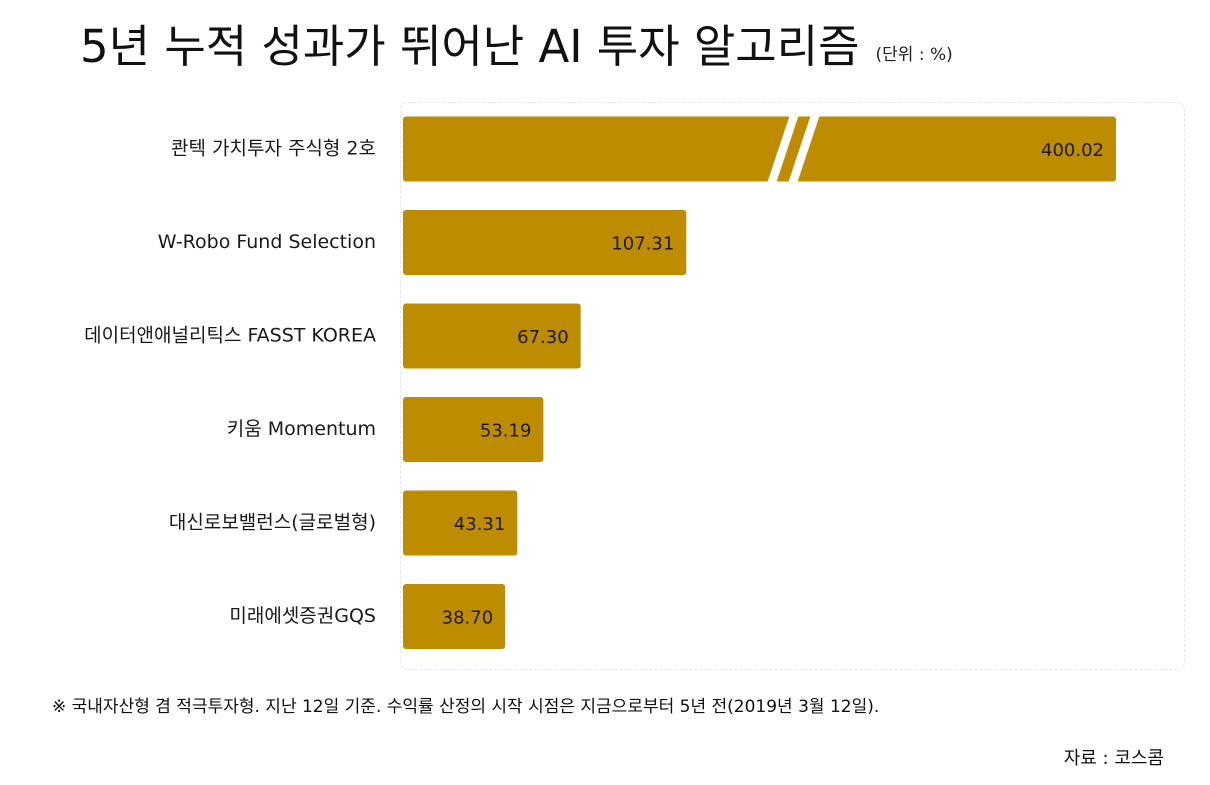 This screenshot has width=1210, height=785. I want to click on chart-title: 5년 누적 성과가 뛰어난 AI 투자 알고리즘, so click(470, 46).